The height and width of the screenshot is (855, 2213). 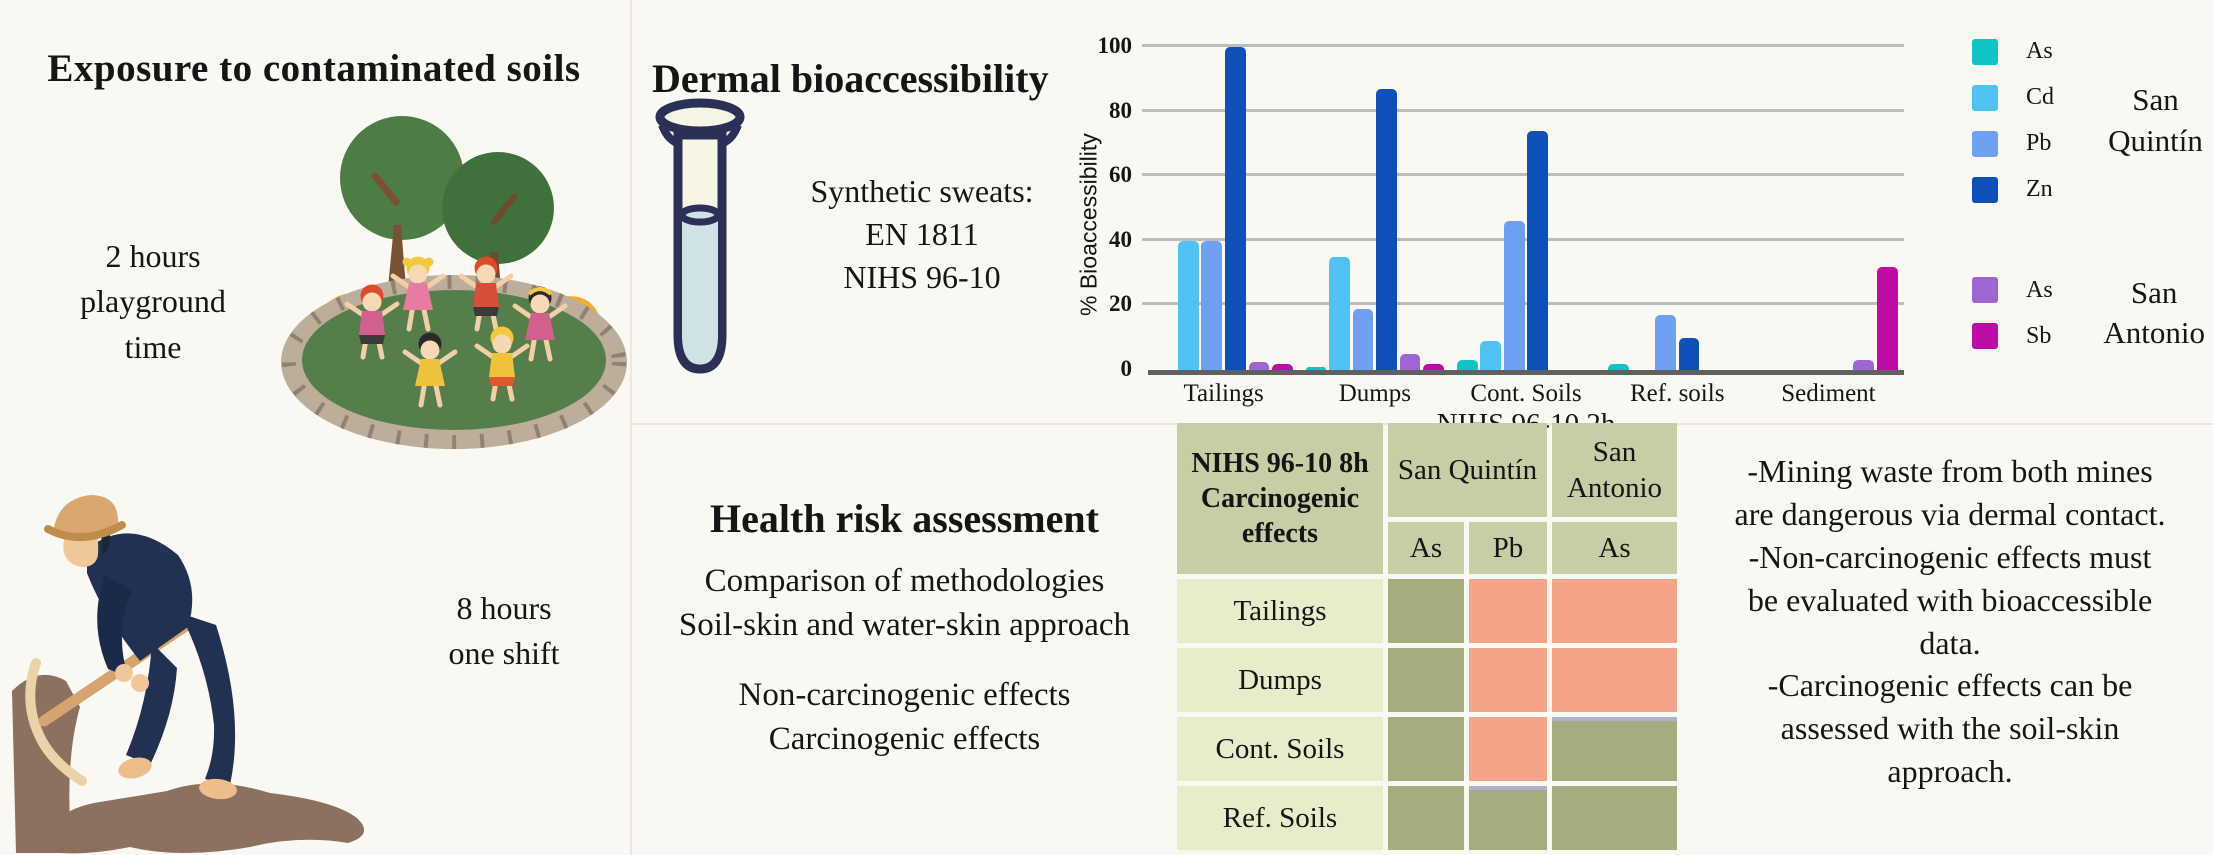 What do you see at coordinates (504, 631) in the screenshot?
I see `shift-time-label: 8 hours one shift` at bounding box center [504, 631].